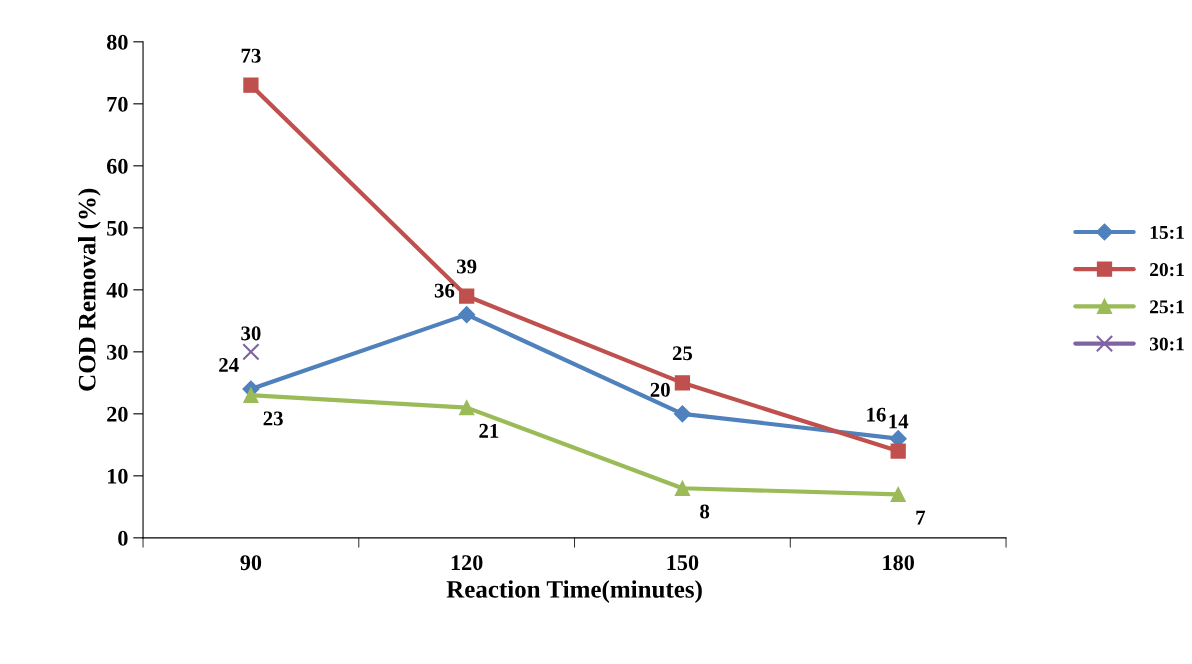 The height and width of the screenshot is (664, 1192). Describe the element at coordinates (1167, 232) in the screenshot. I see `legend-label: 15:1` at that location.